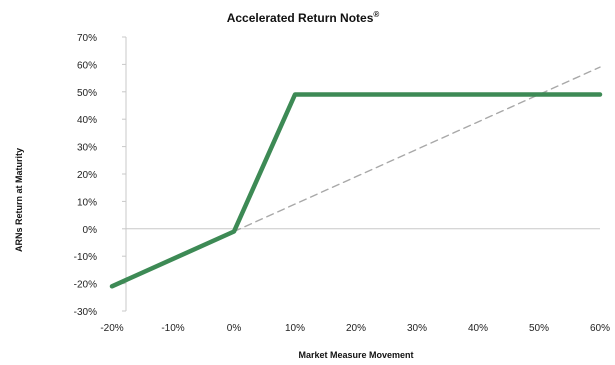 The height and width of the screenshot is (365, 615). What do you see at coordinates (87, 202) in the screenshot?
I see `y-tick-label: 10%` at bounding box center [87, 202].